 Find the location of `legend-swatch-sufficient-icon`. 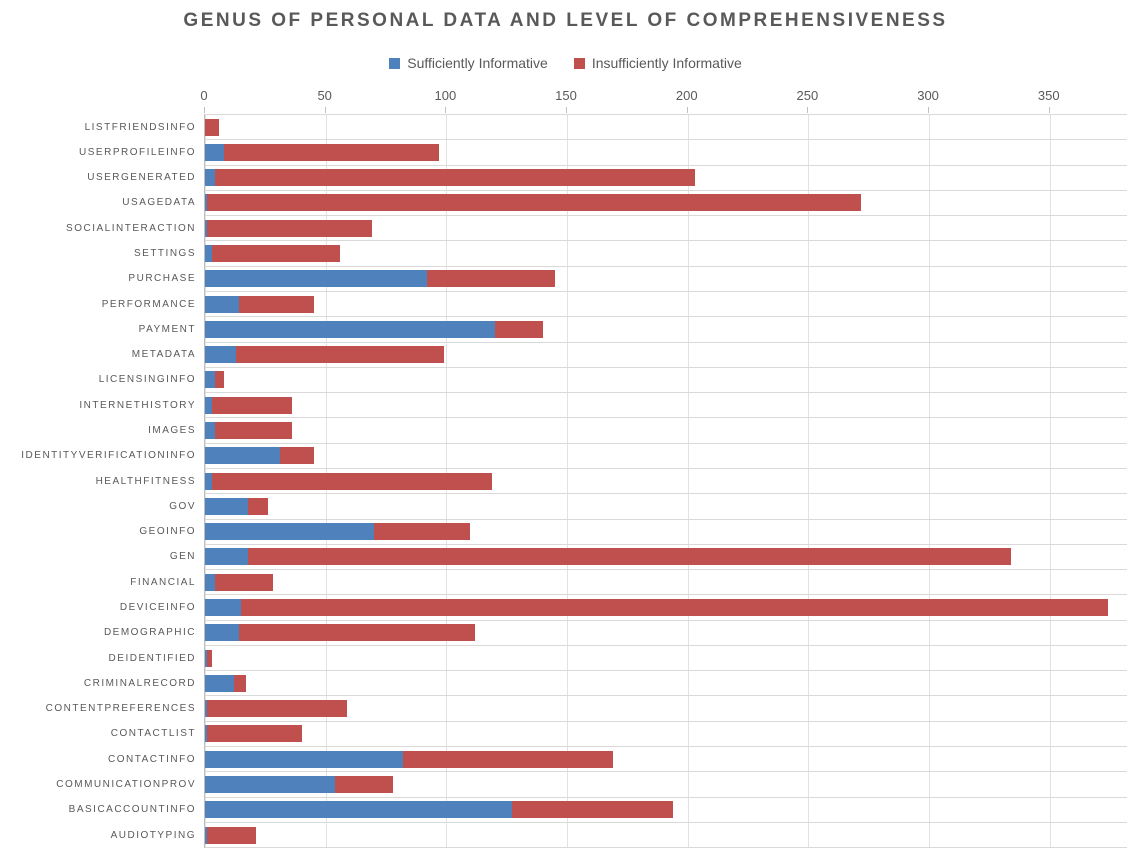

legend-swatch-sufficient-icon is located at coordinates (395, 63).